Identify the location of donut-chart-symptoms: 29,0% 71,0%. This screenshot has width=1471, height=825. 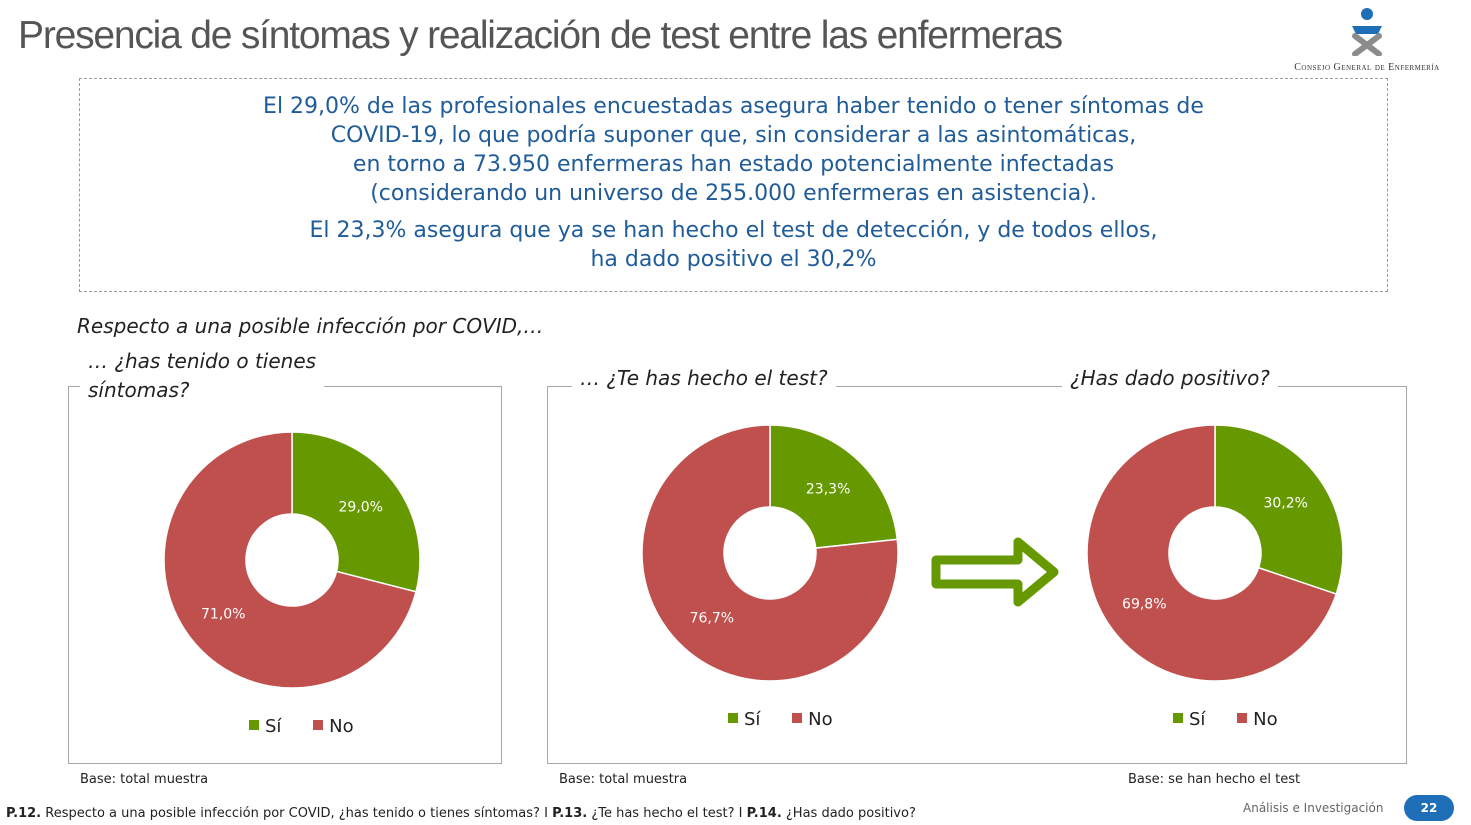
(292, 560).